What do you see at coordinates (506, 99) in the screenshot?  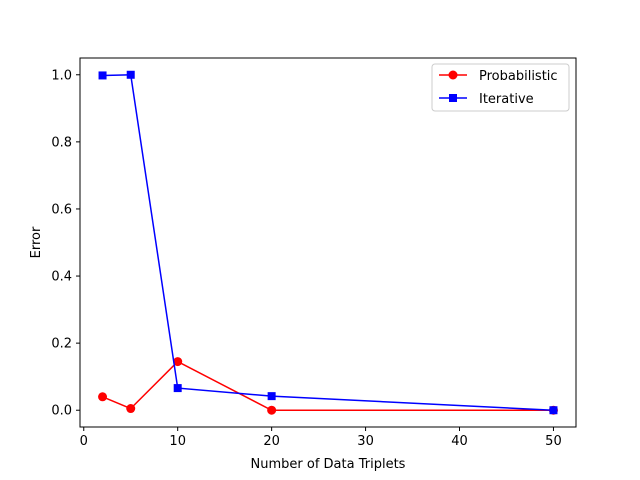 I see `legend-label-iterative: Iterative` at bounding box center [506, 99].